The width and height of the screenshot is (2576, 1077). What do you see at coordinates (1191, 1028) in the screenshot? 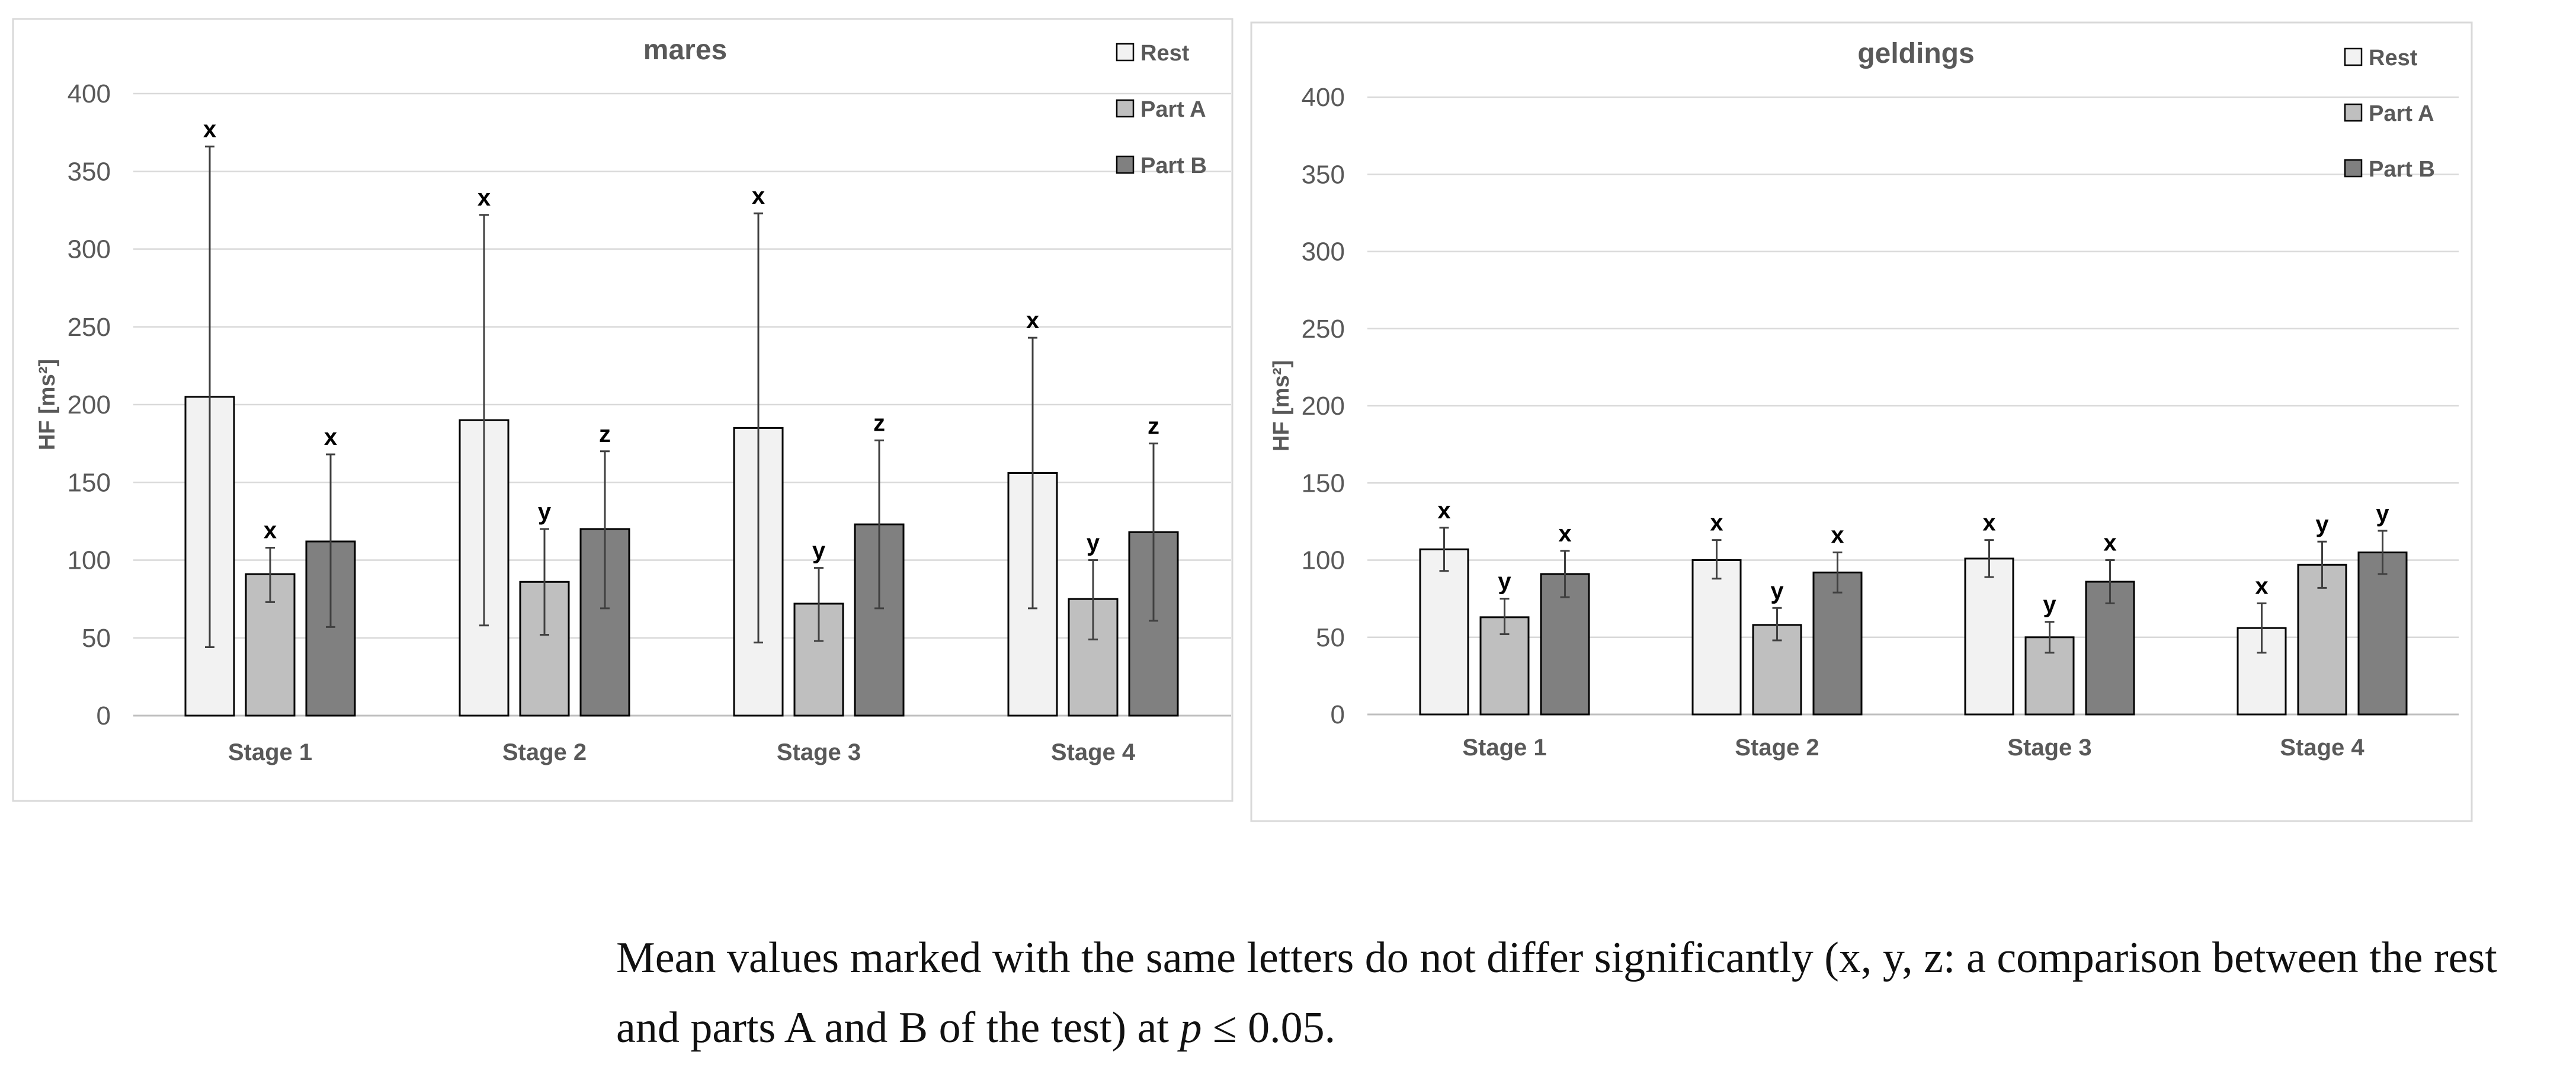
I see `caption-p-symbol: p` at bounding box center [1191, 1028].